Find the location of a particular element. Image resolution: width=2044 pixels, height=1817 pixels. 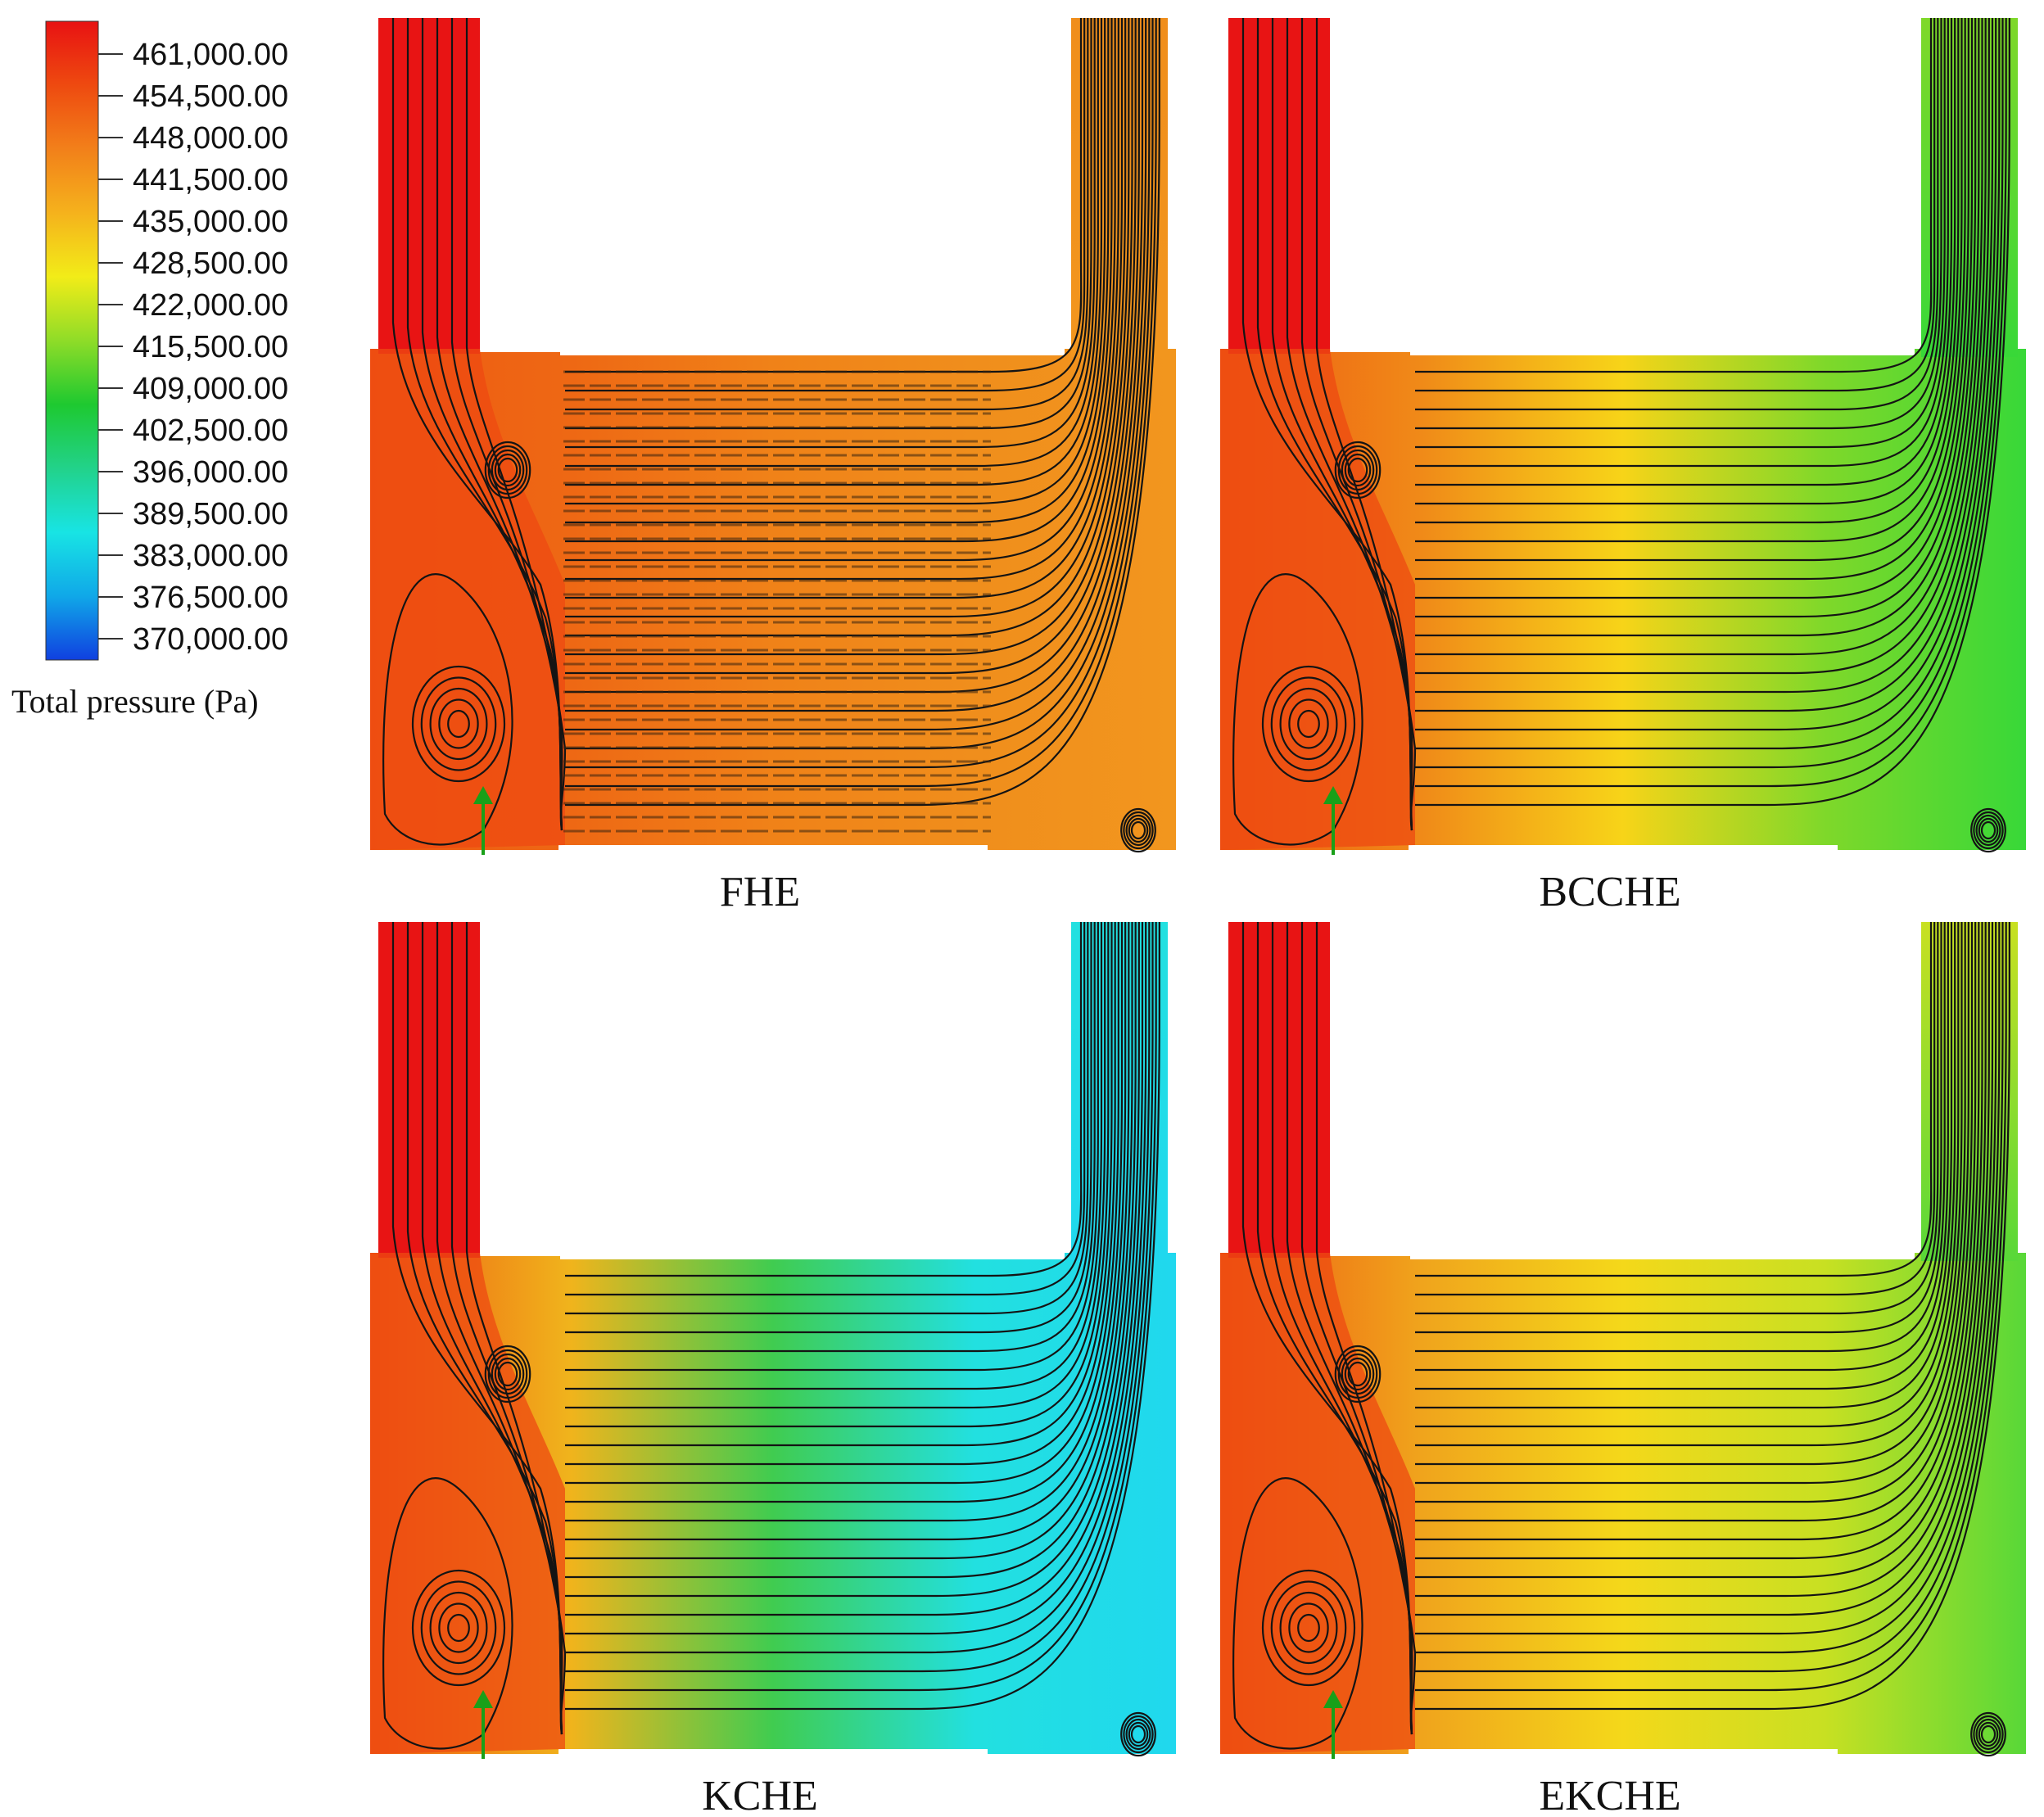

legend-tick-label: 415,500.00 is located at coordinates (210, 347).